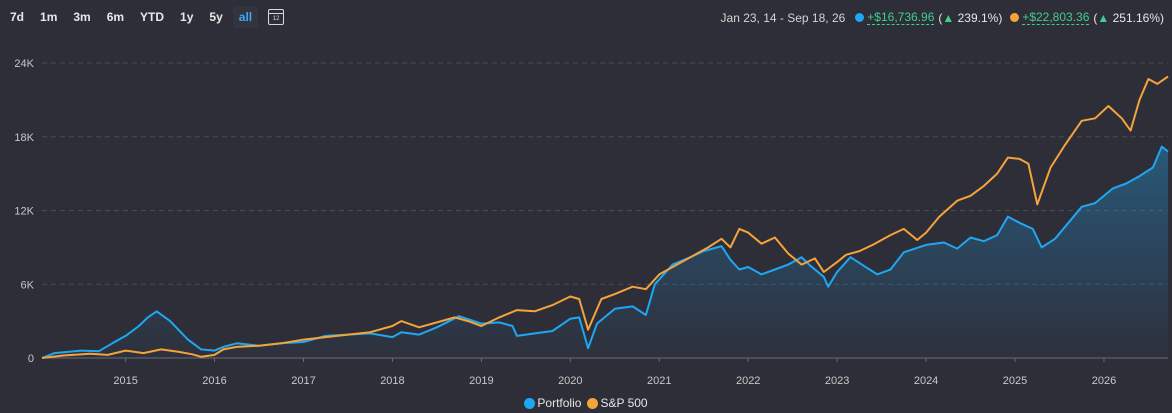 The height and width of the screenshot is (413, 1172). Describe the element at coordinates (28, 285) in the screenshot. I see `y-tick-label: 6K` at that location.